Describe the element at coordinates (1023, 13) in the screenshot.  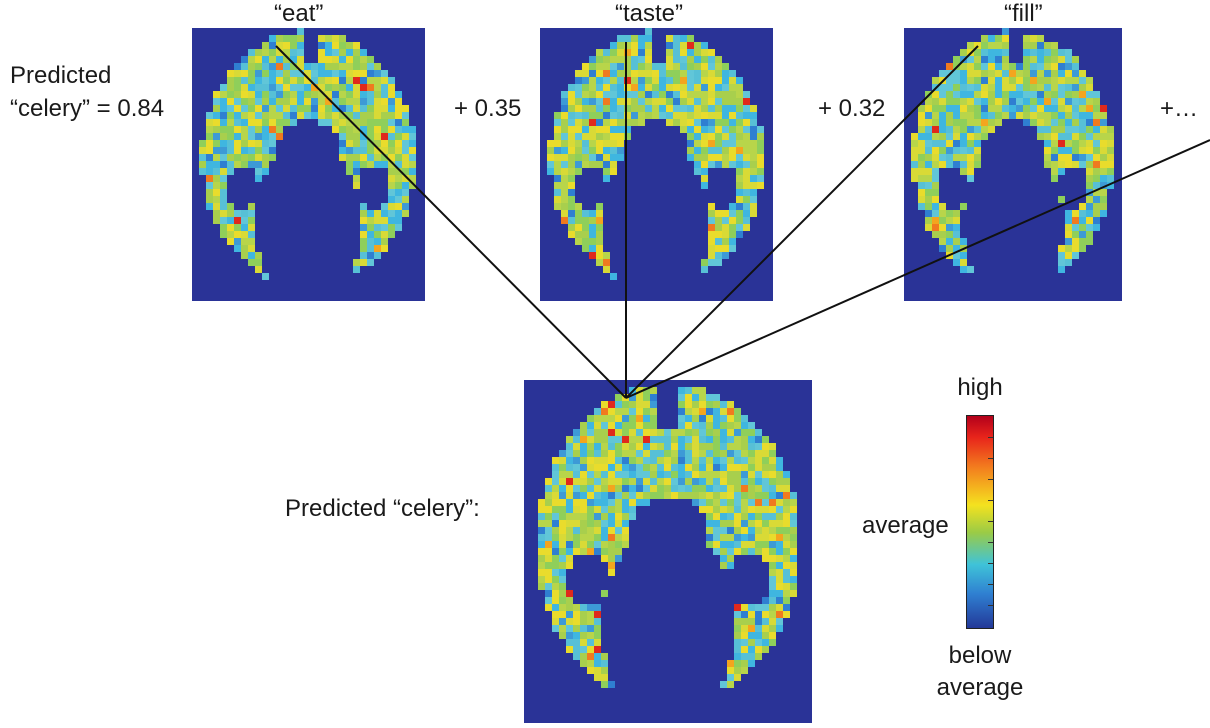
I see `label-fill: “fill”` at that location.